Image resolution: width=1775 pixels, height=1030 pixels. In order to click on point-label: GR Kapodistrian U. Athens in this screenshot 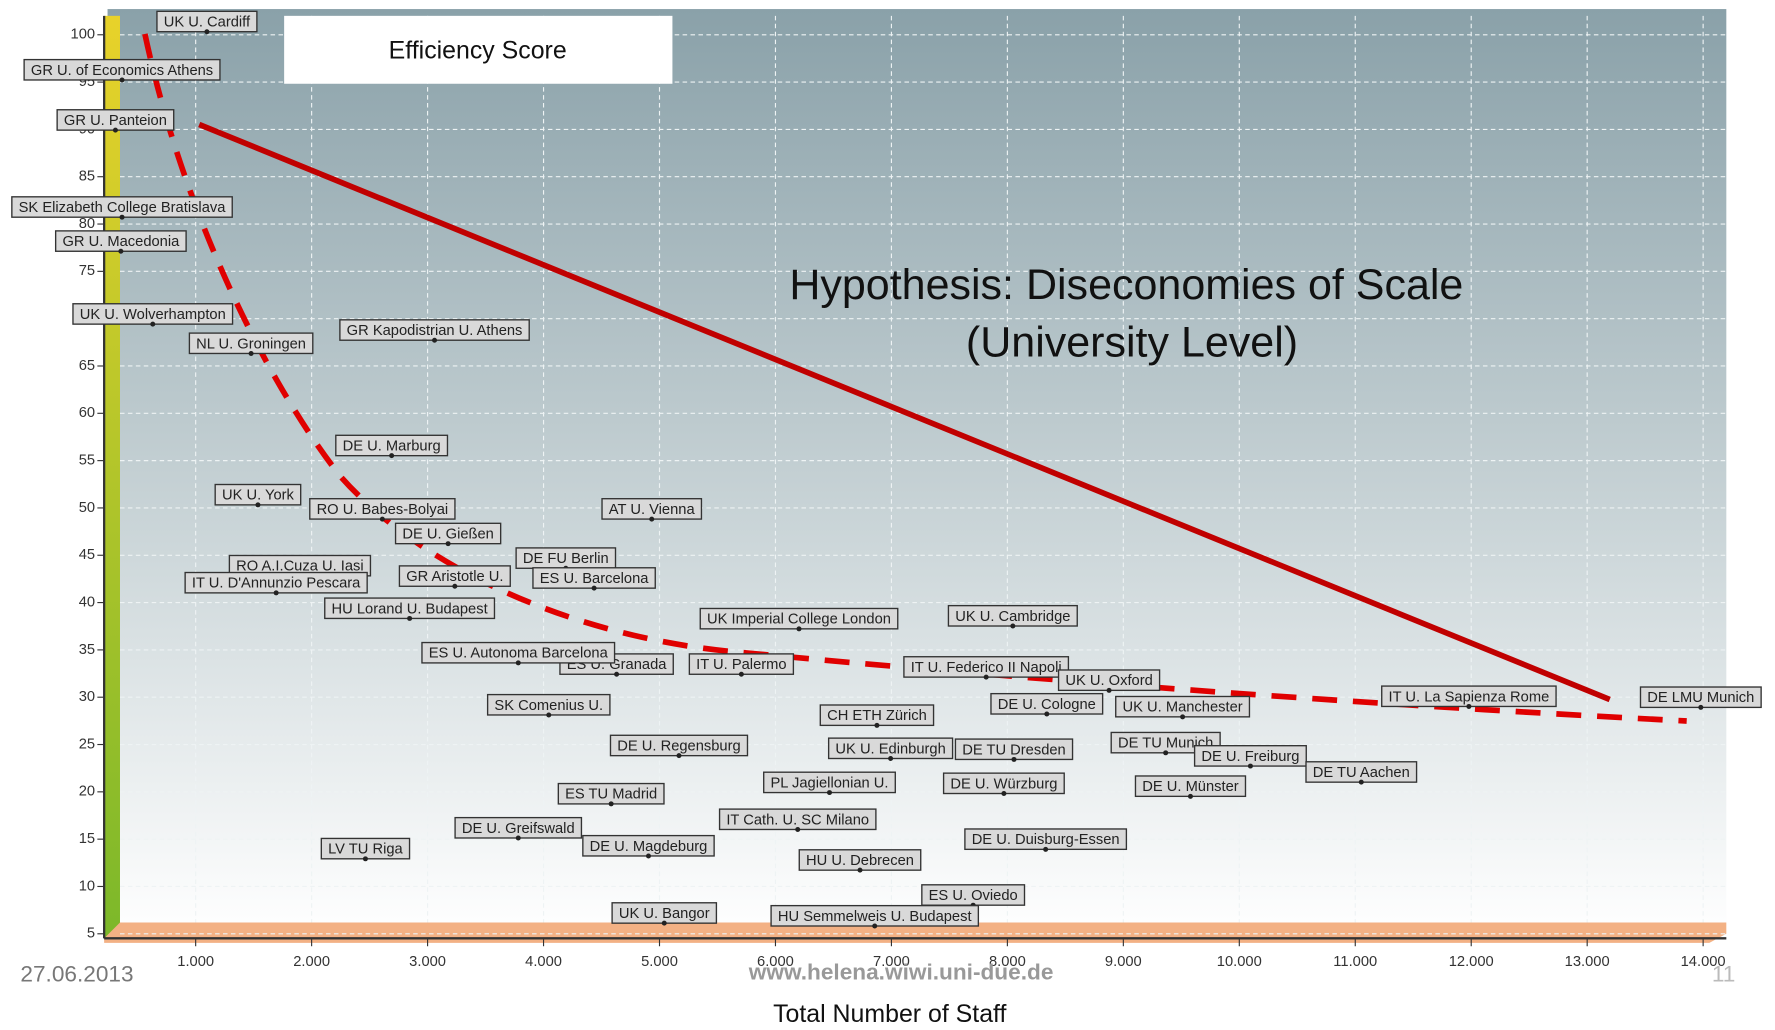, I will do `click(434, 331)`.